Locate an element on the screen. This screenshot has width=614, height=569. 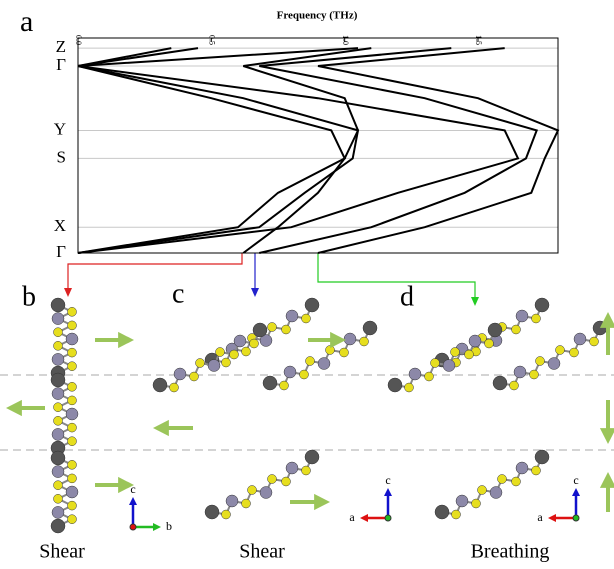
axis-label: b is located at coordinates (169, 526).